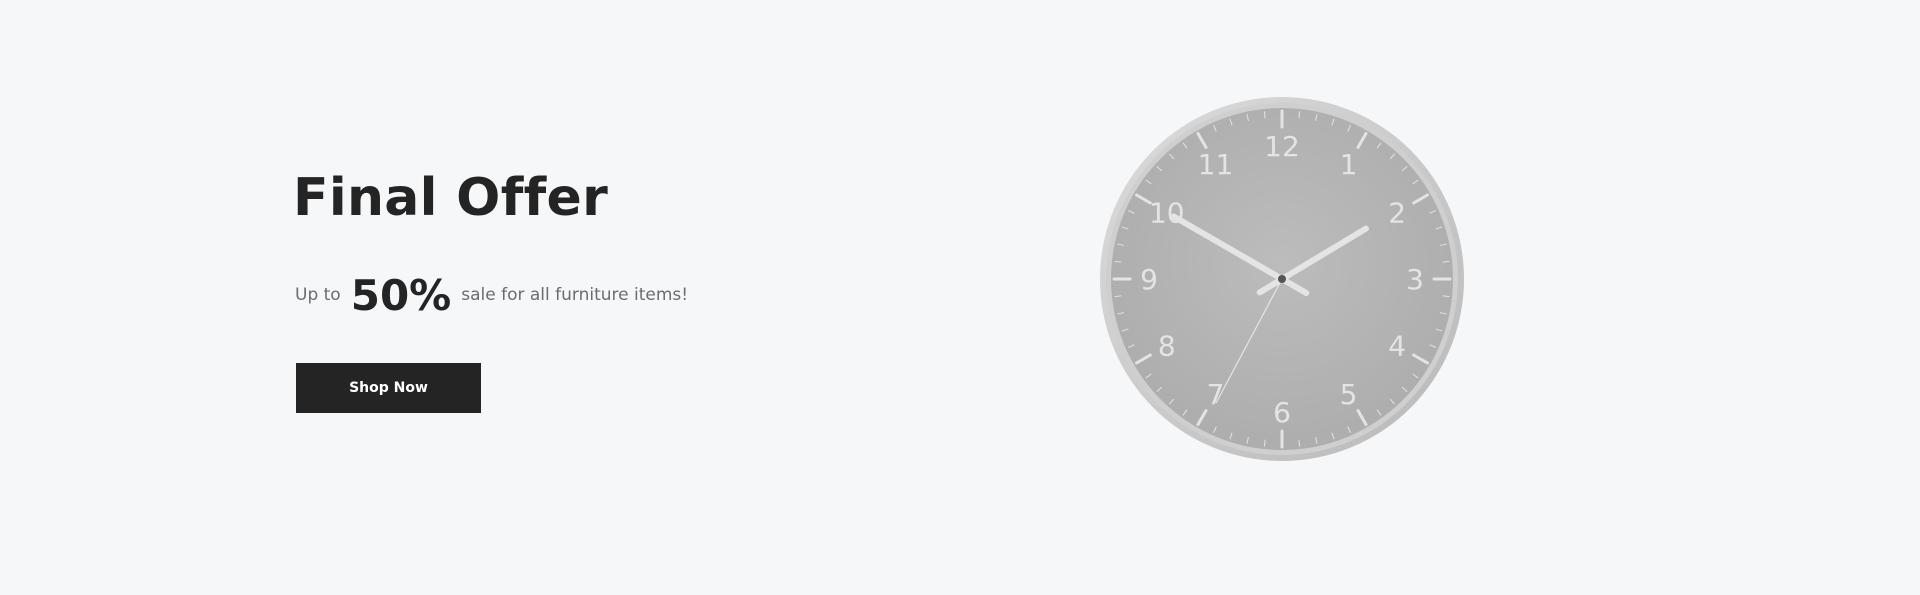  What do you see at coordinates (1282, 412) in the screenshot?
I see `clock-numeral: 6` at bounding box center [1282, 412].